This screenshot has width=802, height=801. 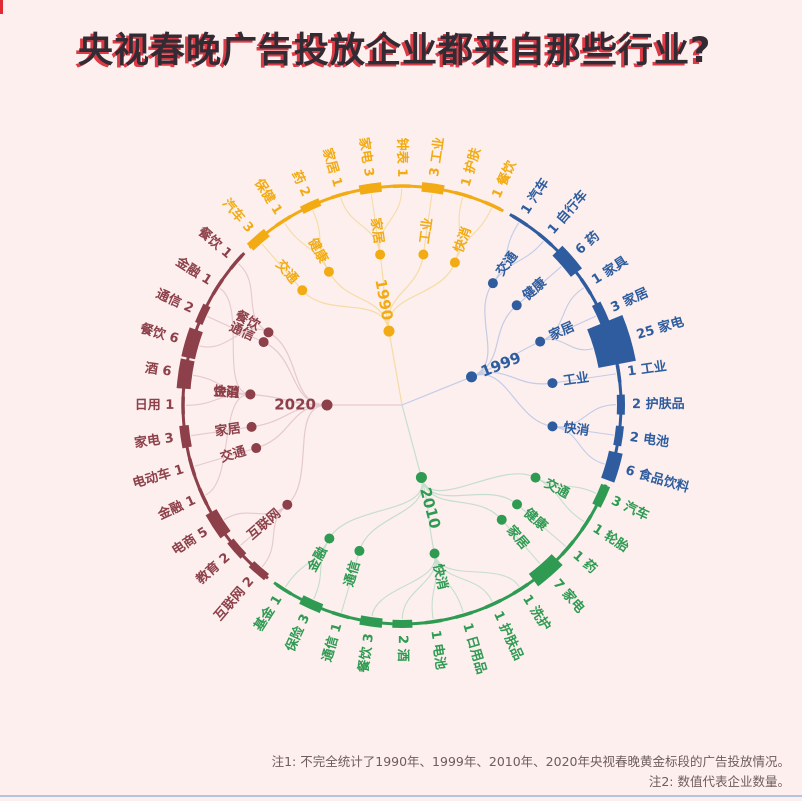 What do you see at coordinates (352, 573) in the screenshot?
I see `category-label: 通信` at bounding box center [352, 573].